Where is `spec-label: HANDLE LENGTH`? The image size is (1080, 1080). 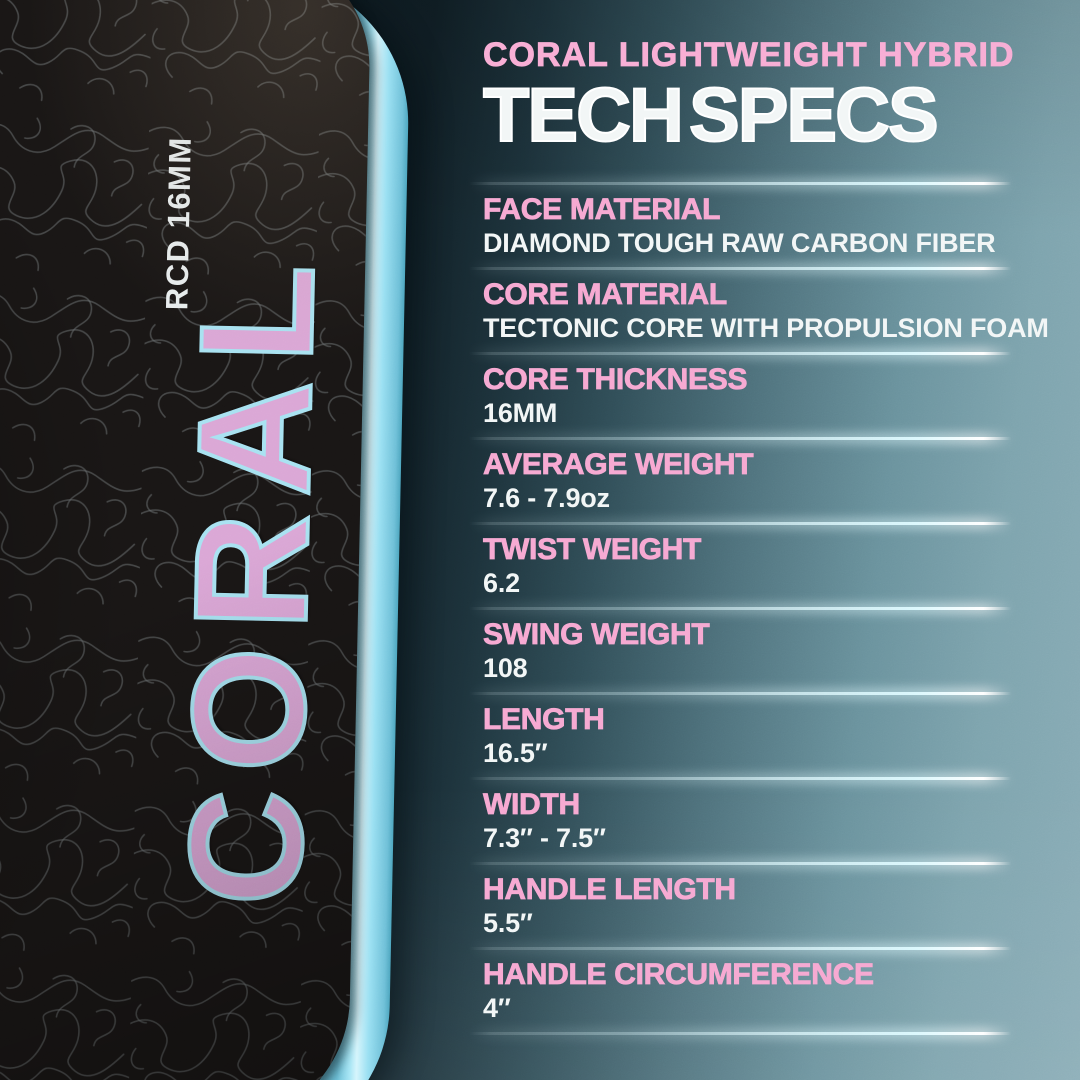
spec-label: HANDLE LENGTH is located at coordinates (610, 889).